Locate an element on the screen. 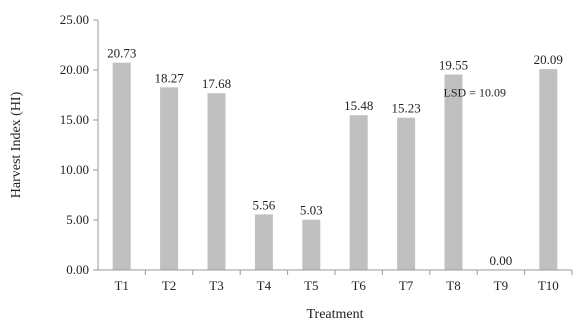 The image size is (577, 324). x-tick-label-t4: T4 is located at coordinates (264, 285).